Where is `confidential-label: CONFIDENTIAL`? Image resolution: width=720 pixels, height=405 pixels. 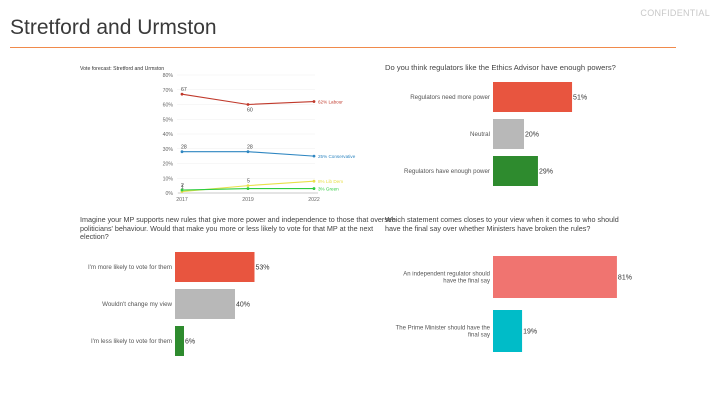 confidential-label: CONFIDENTIAL is located at coordinates (675, 13).